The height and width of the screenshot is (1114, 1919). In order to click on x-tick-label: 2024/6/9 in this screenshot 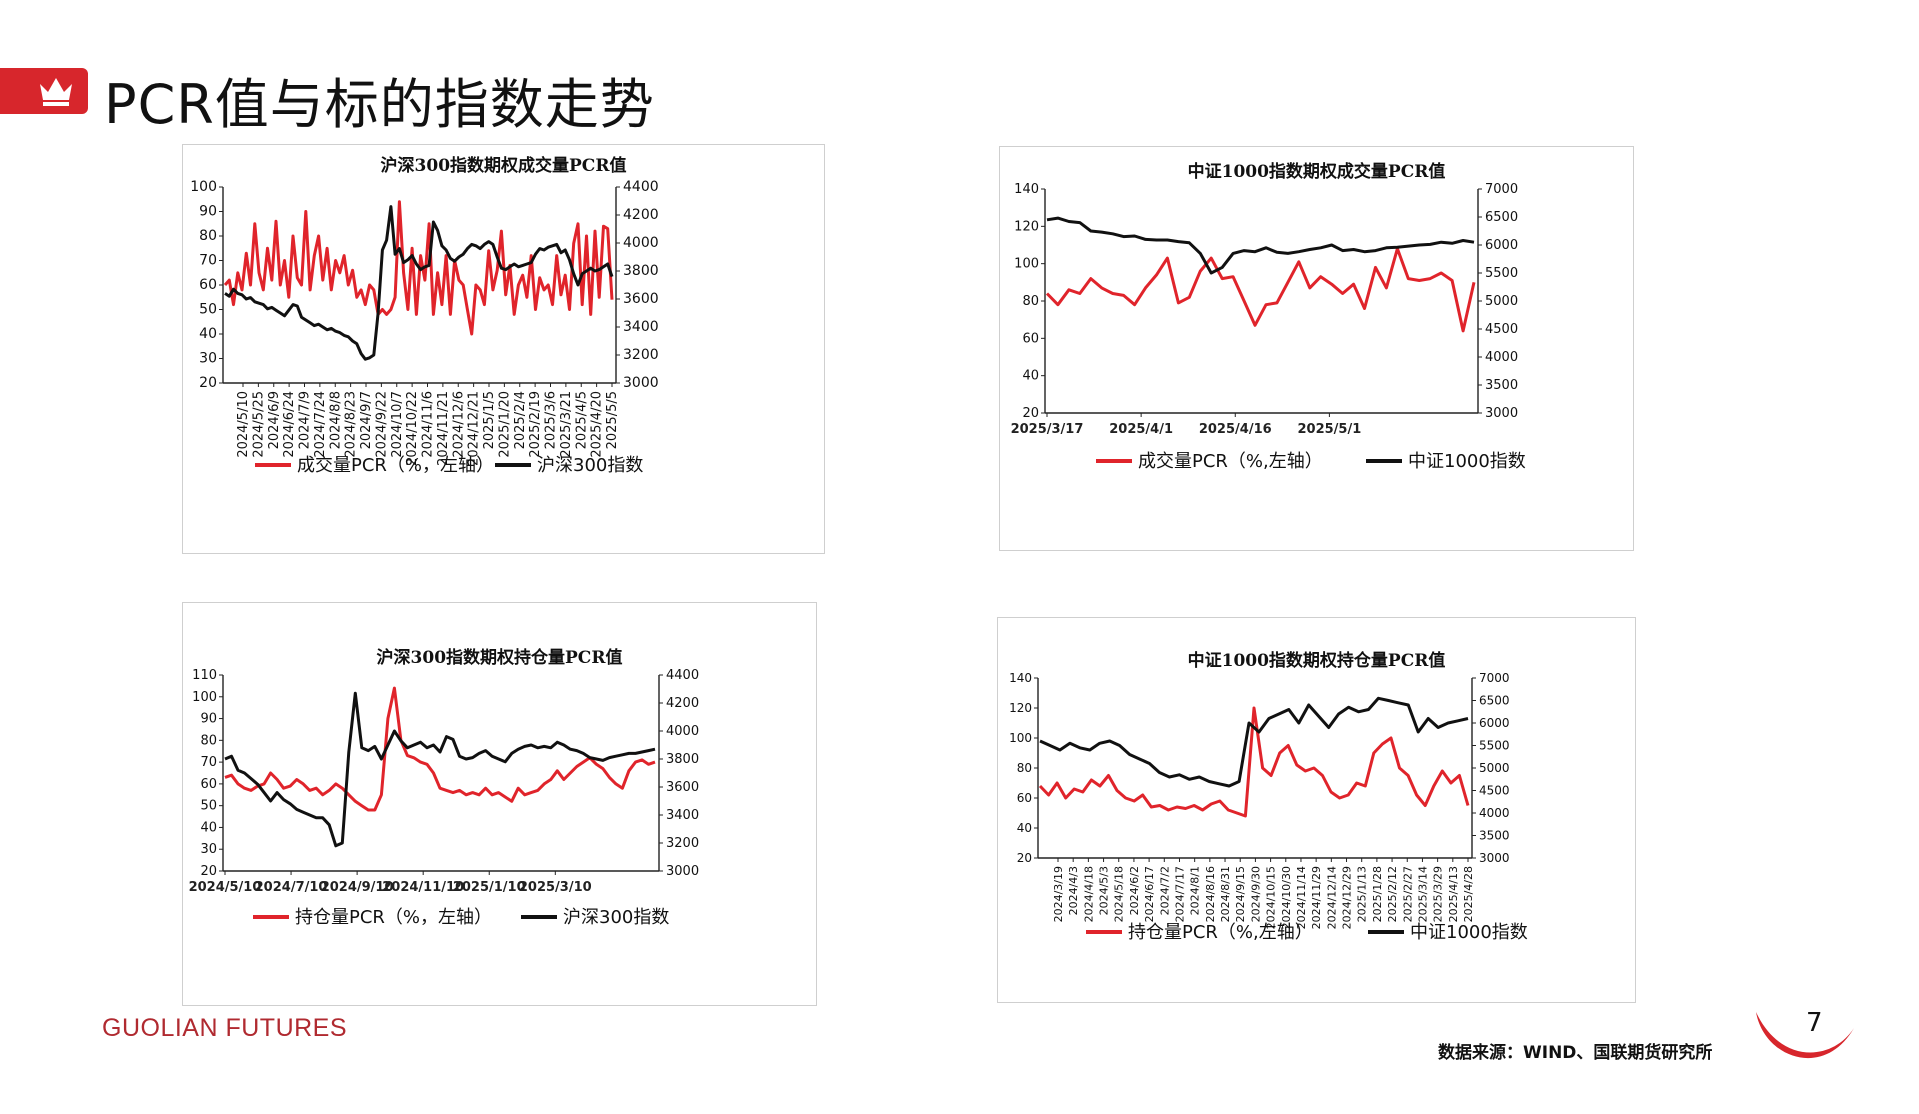, I will do `click(274, 420)`.